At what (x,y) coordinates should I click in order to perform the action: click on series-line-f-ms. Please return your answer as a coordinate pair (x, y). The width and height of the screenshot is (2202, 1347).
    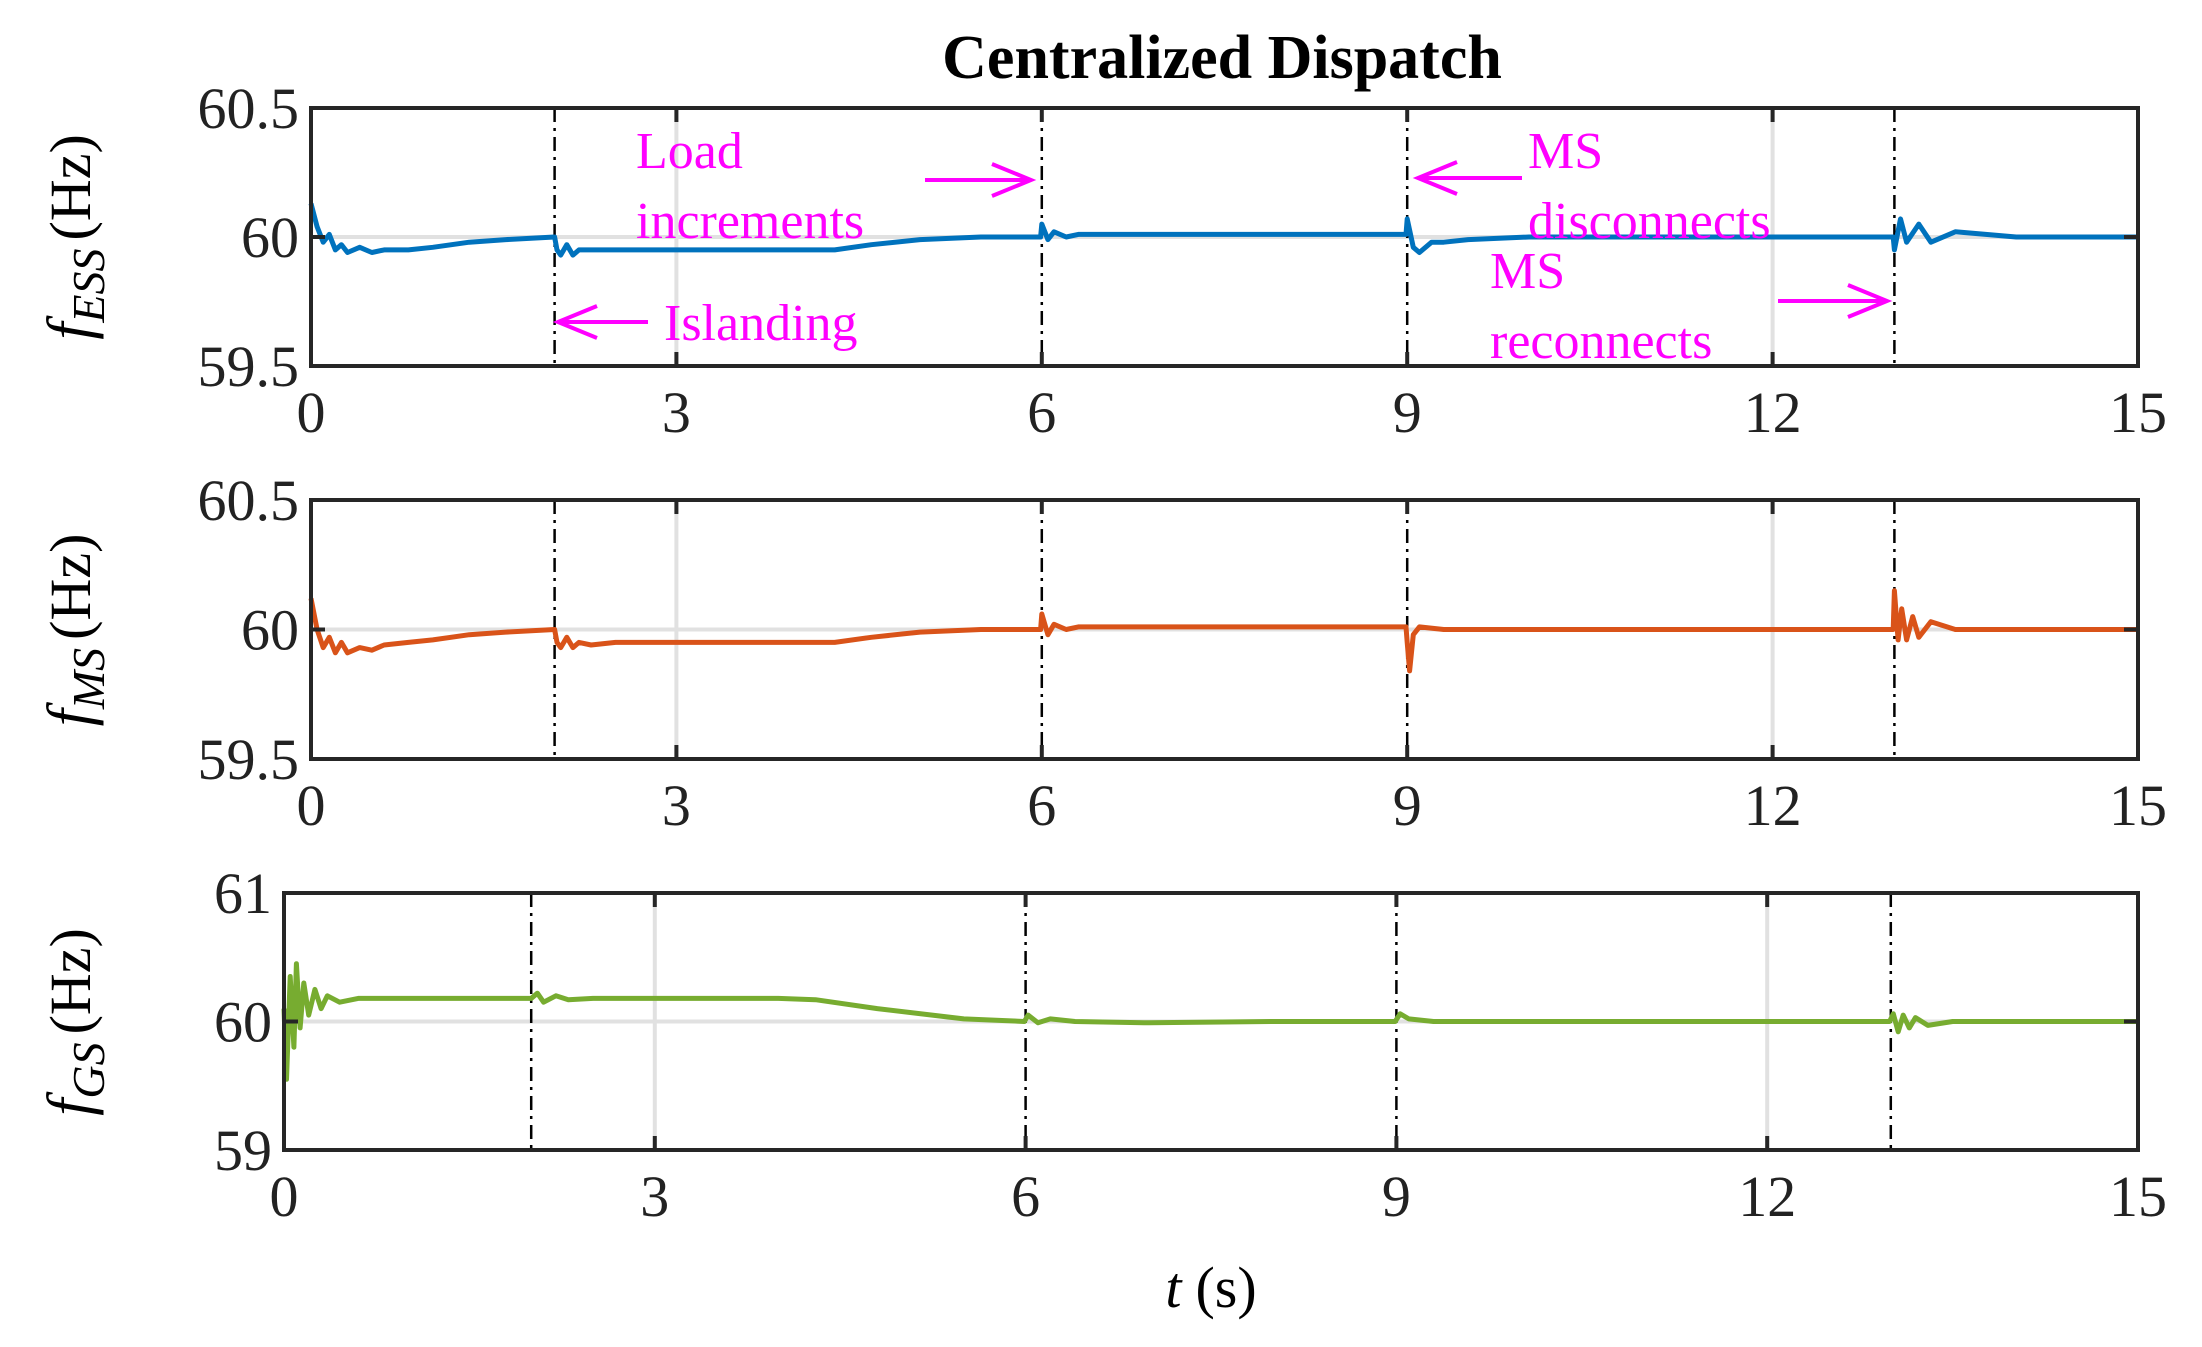
    Looking at the image, I should click on (1223, 631).